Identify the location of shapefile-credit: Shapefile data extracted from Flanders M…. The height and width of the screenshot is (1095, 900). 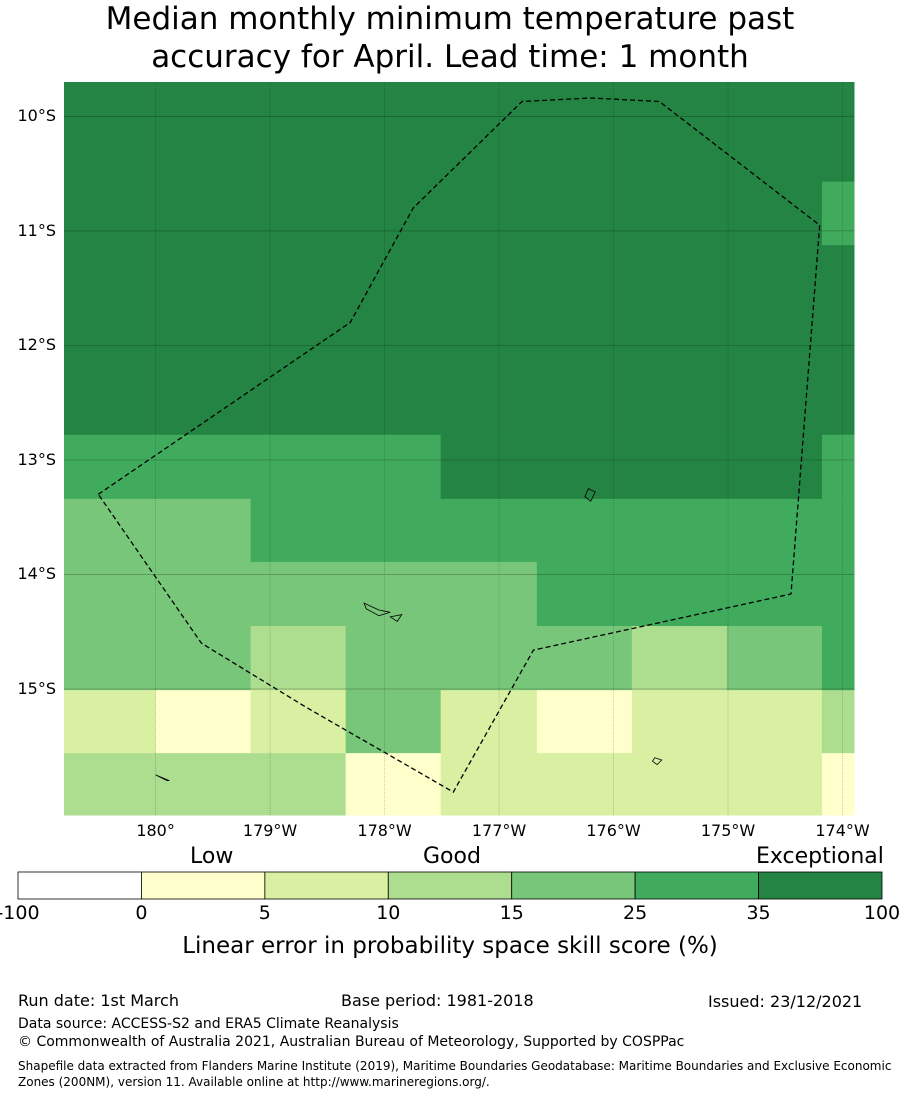
(455, 1074).